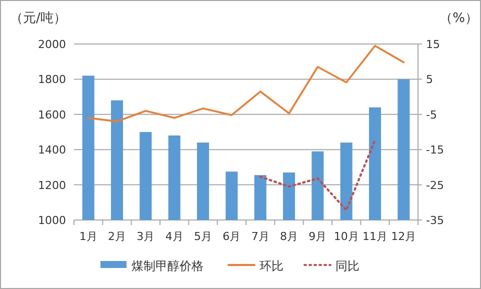 The height and width of the screenshot is (289, 481). I want to click on x-tick-label: 9月, so click(317, 236).